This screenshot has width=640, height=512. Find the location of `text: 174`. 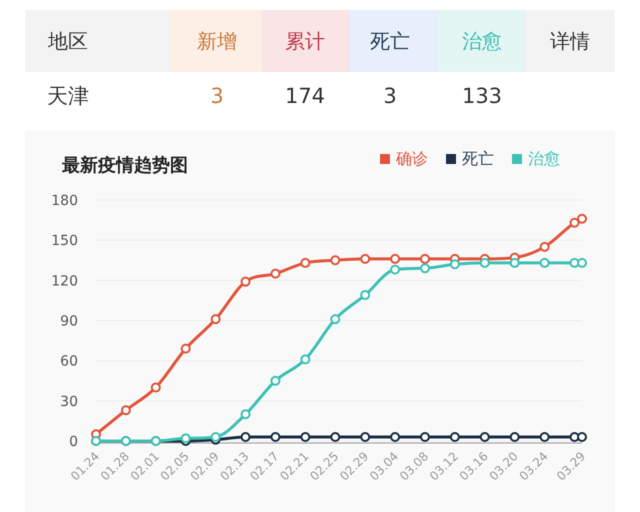

text: 174 is located at coordinates (305, 96).